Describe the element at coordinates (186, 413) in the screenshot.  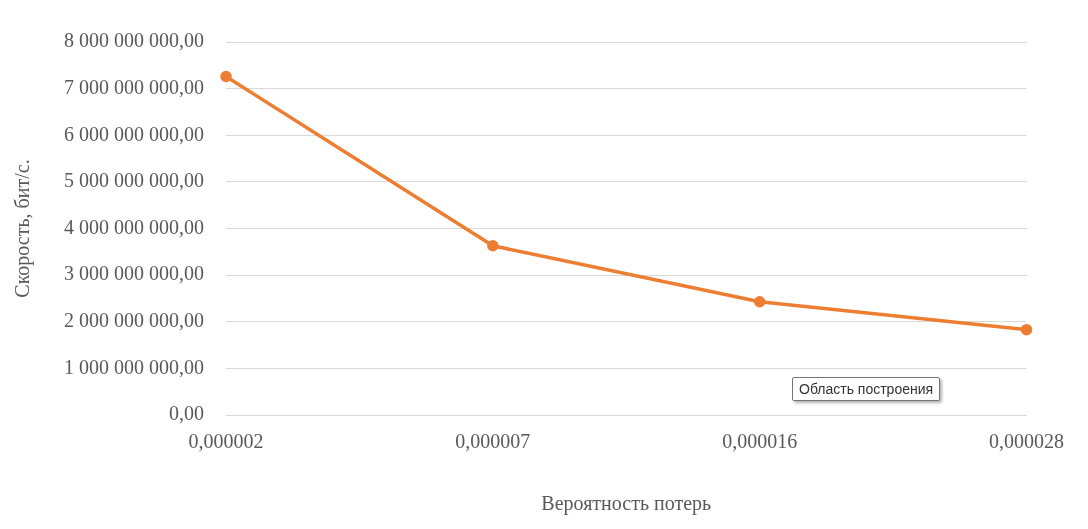
I see `y-tick-label: 0,00` at that location.